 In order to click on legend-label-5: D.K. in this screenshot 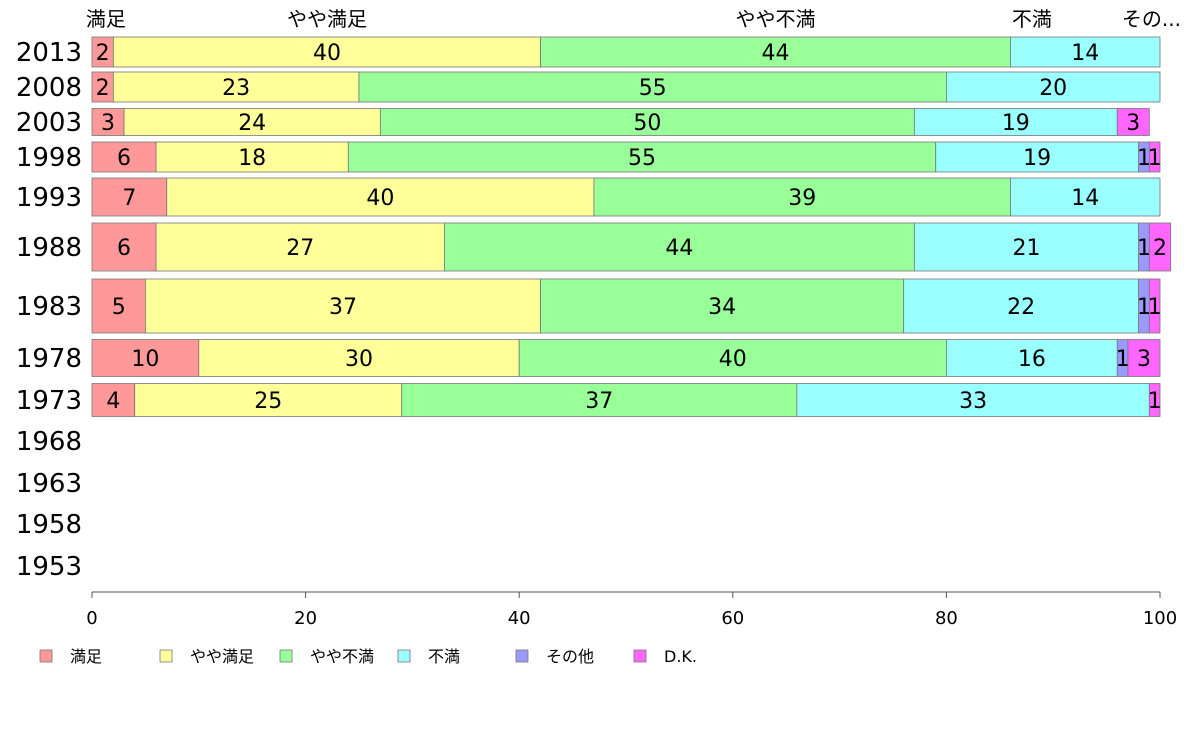, I will do `click(680, 656)`.